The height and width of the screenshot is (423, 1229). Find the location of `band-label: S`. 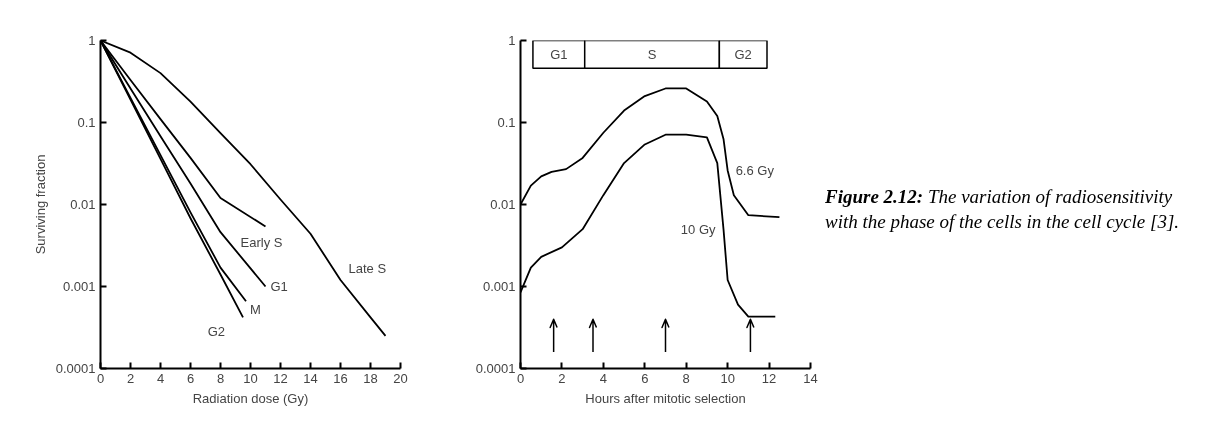

band-label: S is located at coordinates (652, 54).